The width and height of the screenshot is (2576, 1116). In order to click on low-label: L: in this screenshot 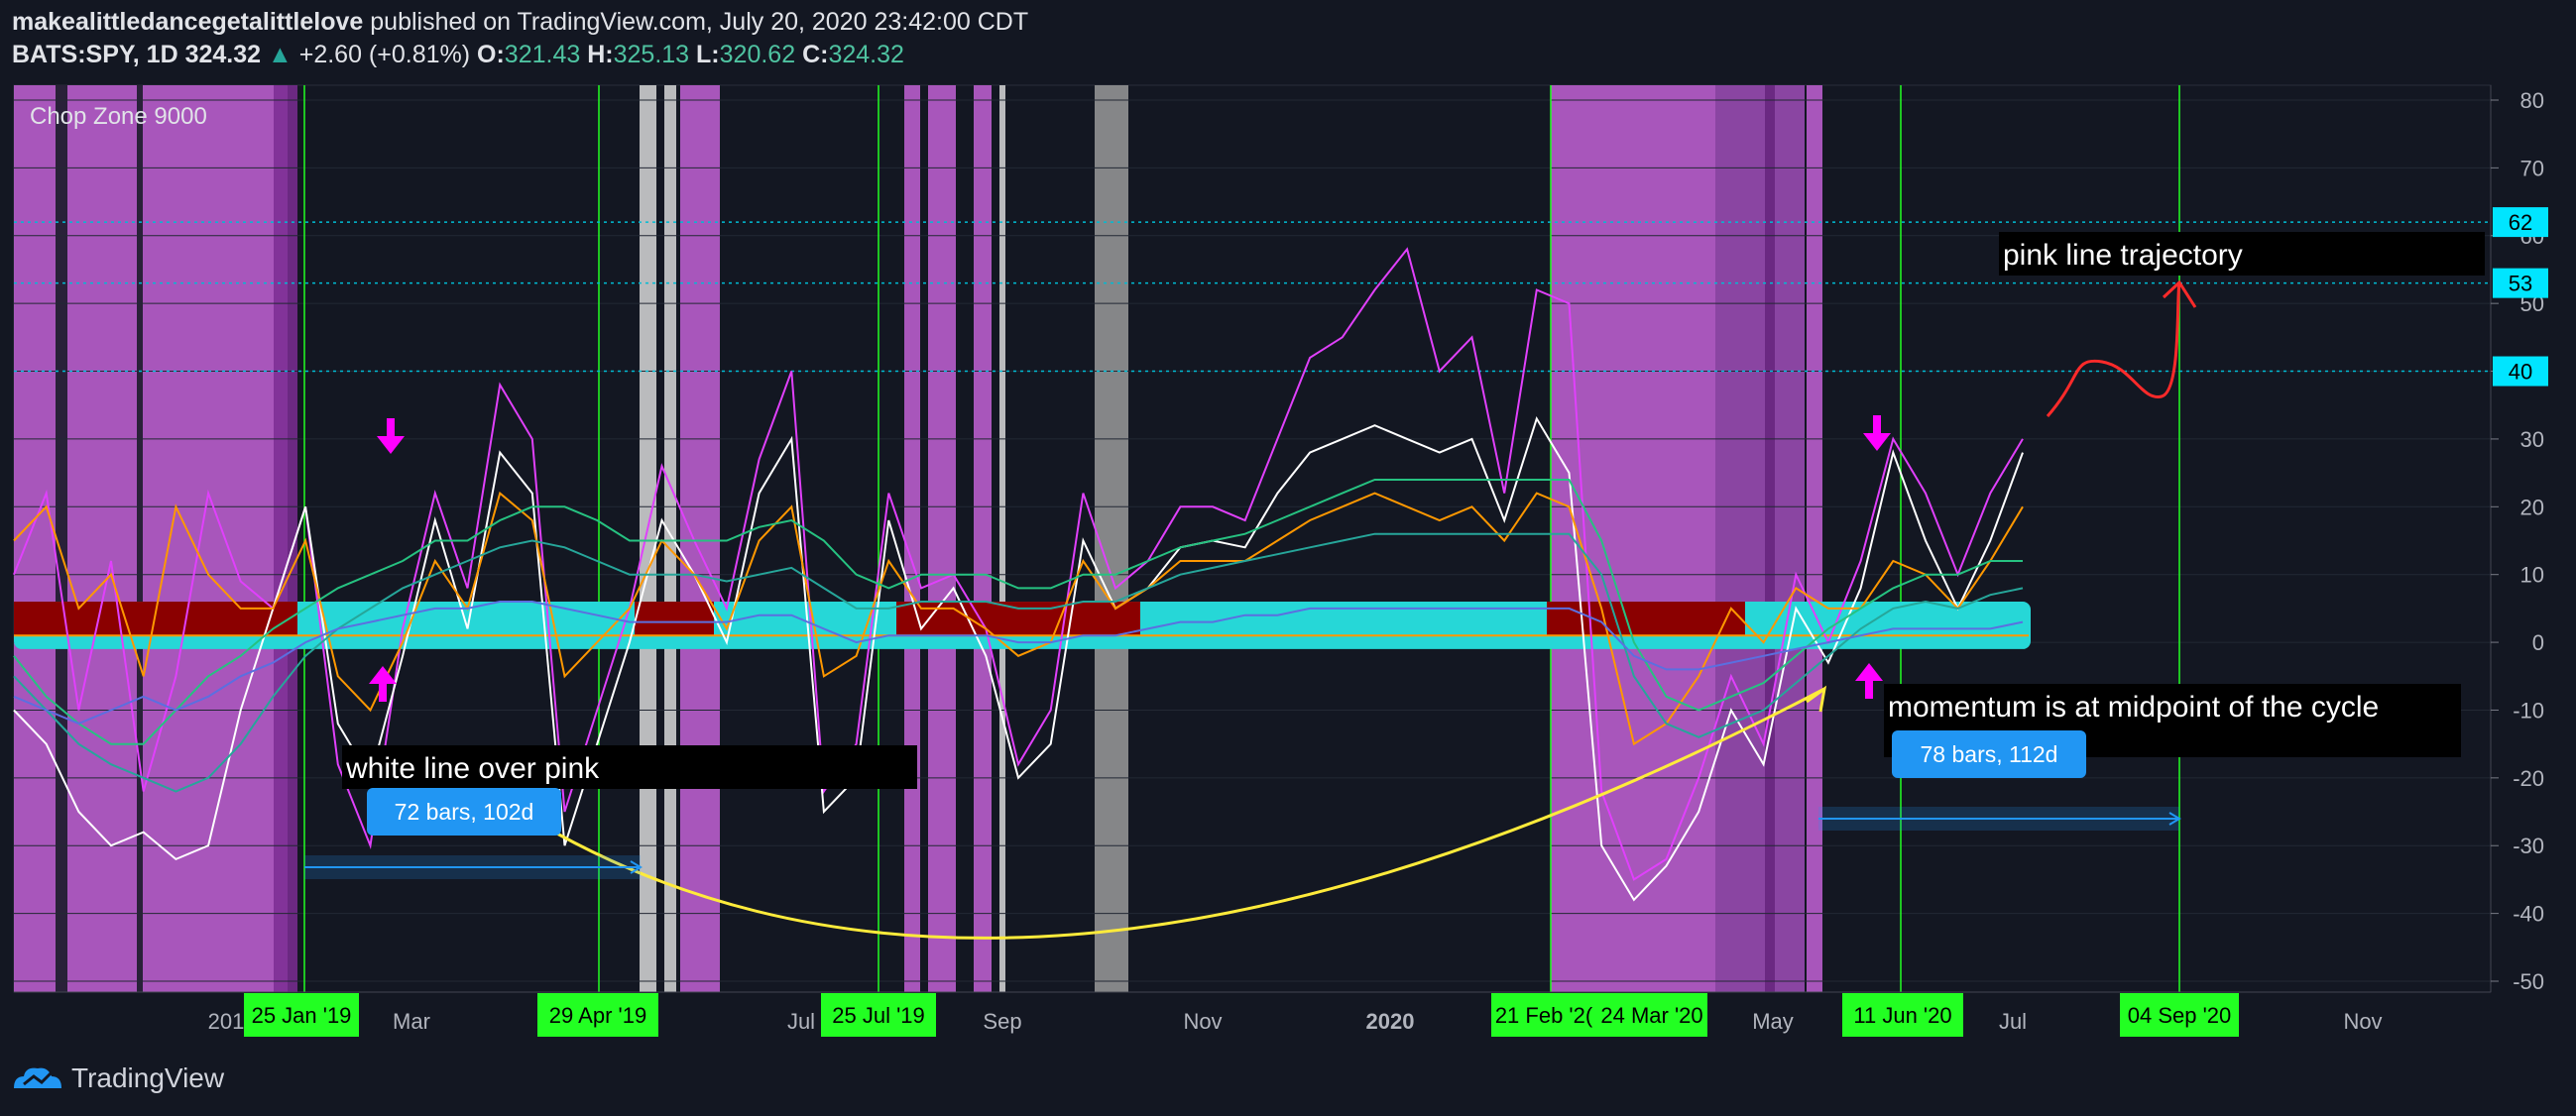, I will do `click(708, 54)`.